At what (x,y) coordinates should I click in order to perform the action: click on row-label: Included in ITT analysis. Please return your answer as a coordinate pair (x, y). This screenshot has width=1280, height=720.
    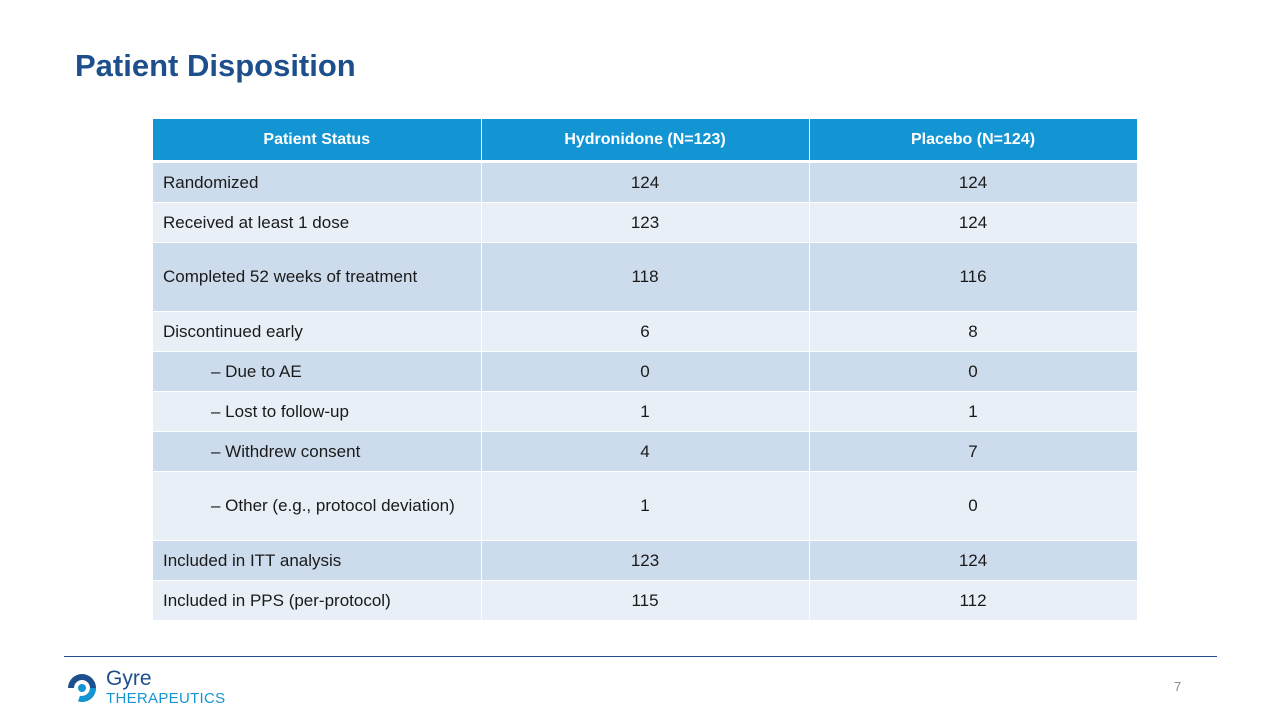
    Looking at the image, I should click on (317, 560).